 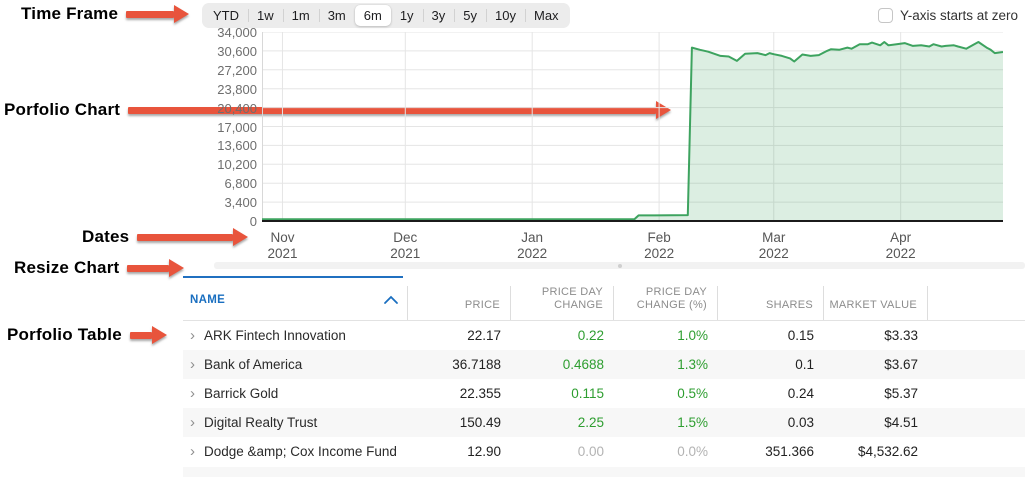 What do you see at coordinates (692, 364) in the screenshot?
I see `cell-change-pct: 1.3%` at bounding box center [692, 364].